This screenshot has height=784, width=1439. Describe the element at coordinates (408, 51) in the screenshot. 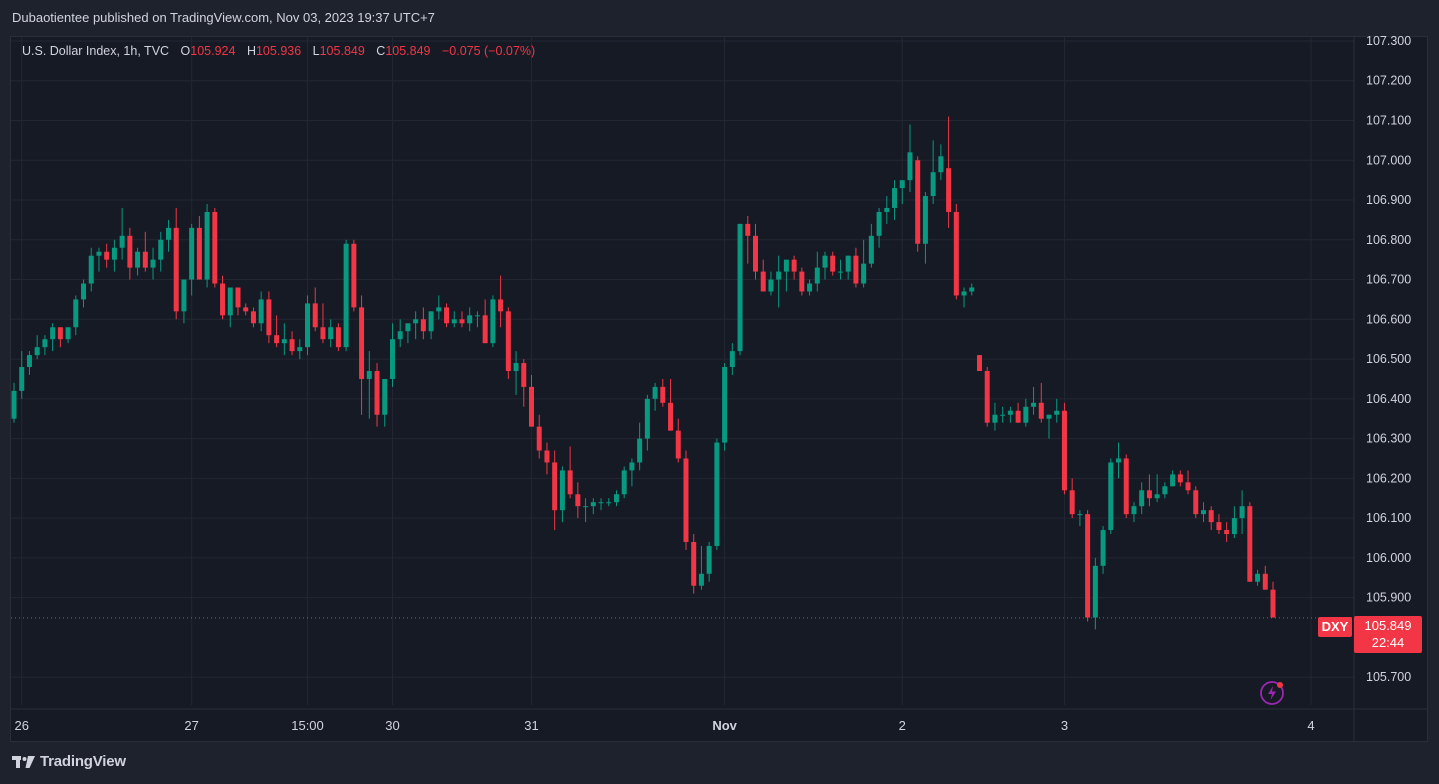

I see `legend-close-value: 105.849` at that location.